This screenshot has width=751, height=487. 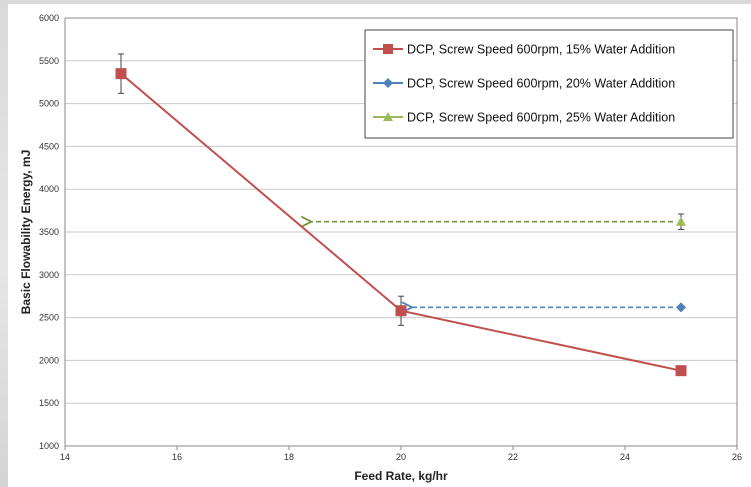 I want to click on y-tick-label: 2000, so click(x=49, y=360).